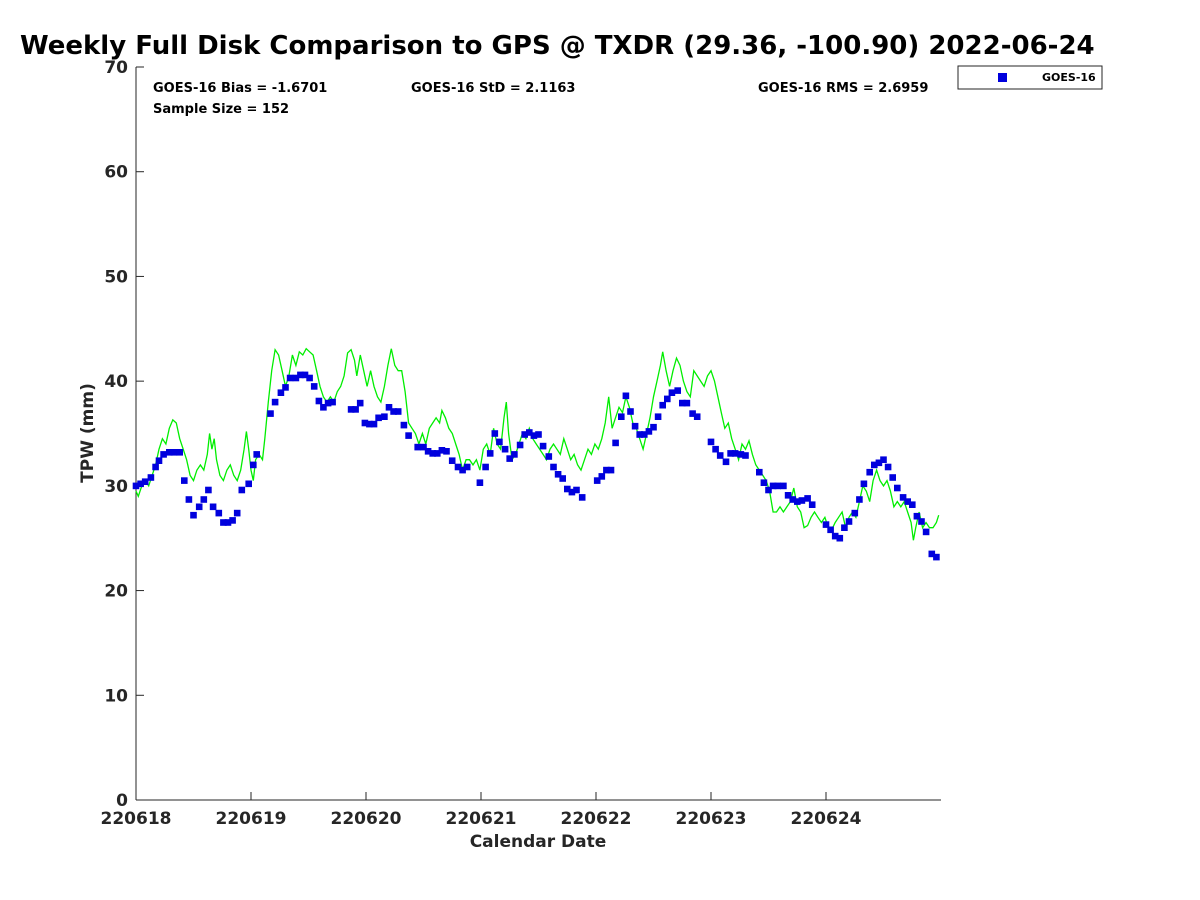 Image resolution: width=1200 pixels, height=900 pixels. What do you see at coordinates (251, 819) in the screenshot?
I see `x-tick-label: 220619` at bounding box center [251, 819].